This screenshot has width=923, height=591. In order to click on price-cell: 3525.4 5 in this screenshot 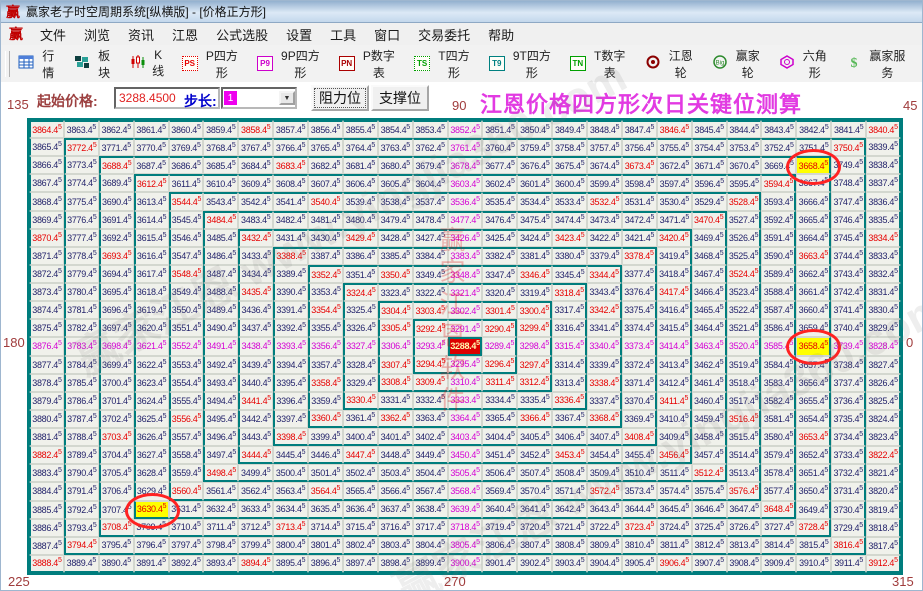, I will do `click(744, 255)`.